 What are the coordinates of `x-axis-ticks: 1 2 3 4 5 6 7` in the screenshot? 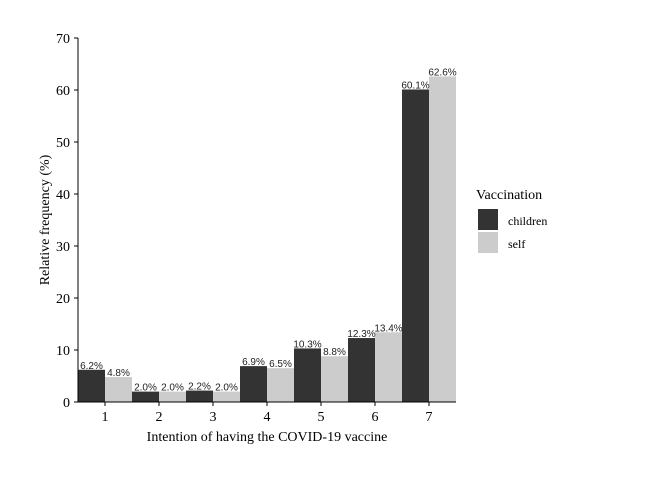 It's located at (267, 413).